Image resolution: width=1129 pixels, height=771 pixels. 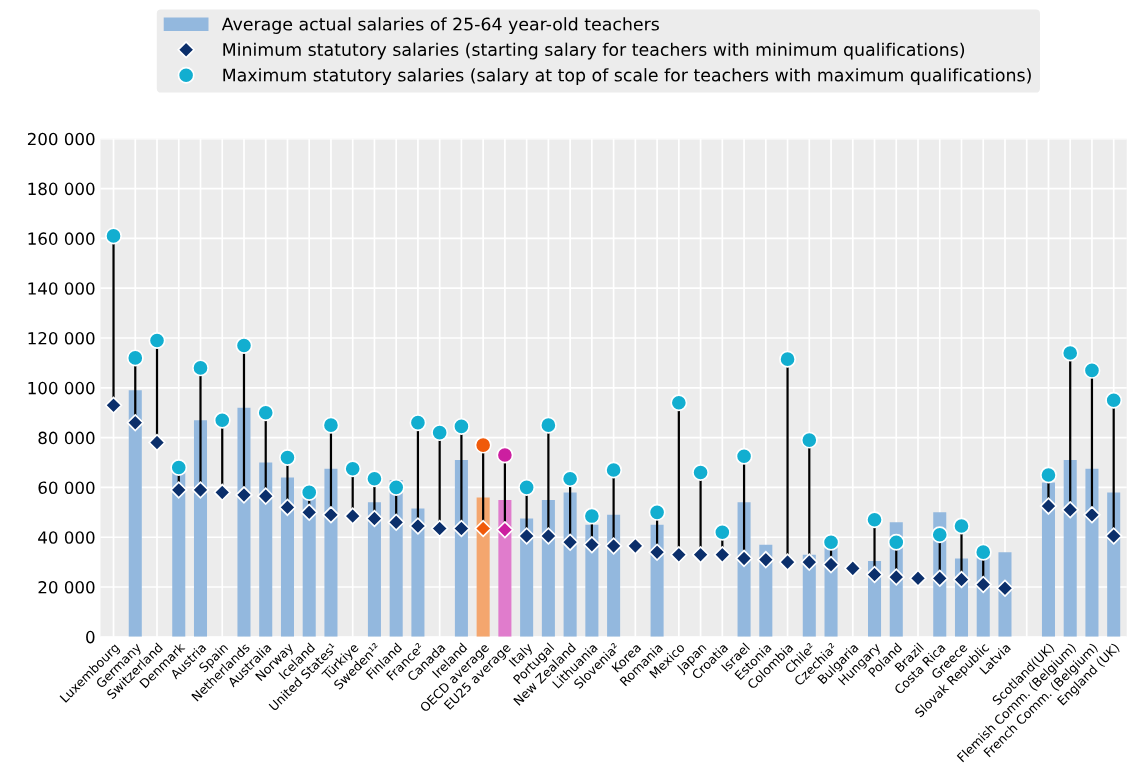 I want to click on y-tick-label: 180 000, so click(x=61, y=189).